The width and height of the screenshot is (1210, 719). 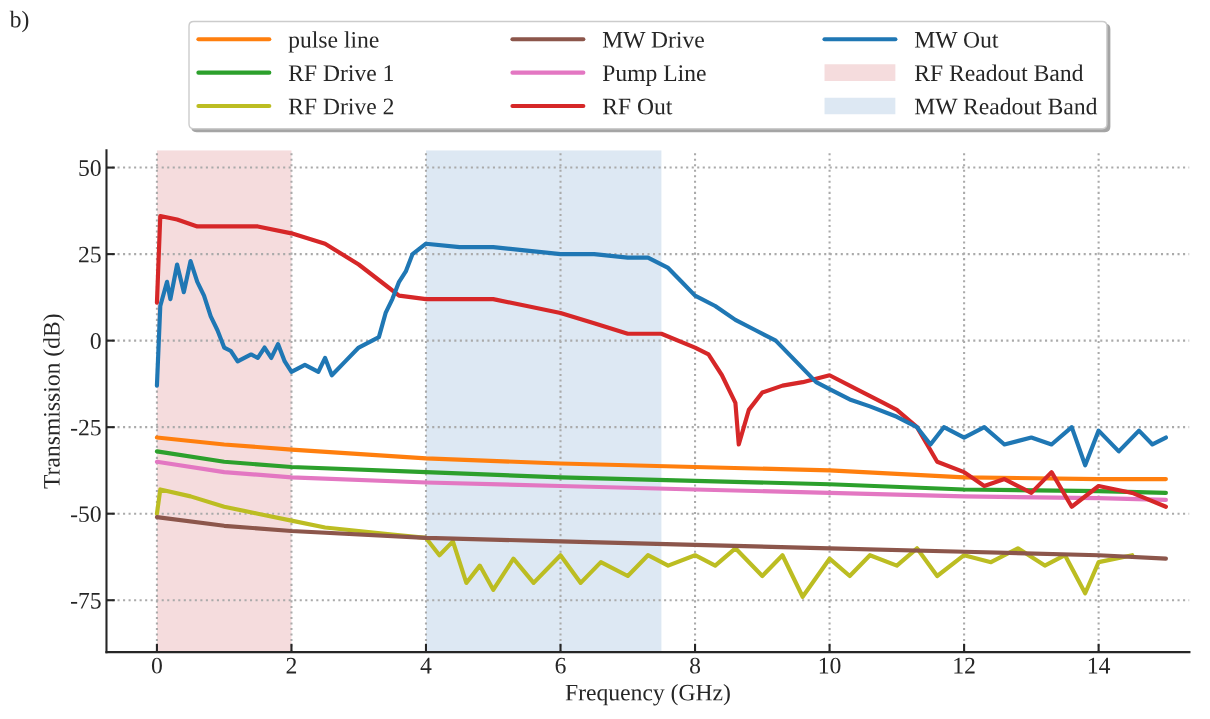 What do you see at coordinates (653, 39) in the screenshot?
I see `legend-label: MW Drive` at bounding box center [653, 39].